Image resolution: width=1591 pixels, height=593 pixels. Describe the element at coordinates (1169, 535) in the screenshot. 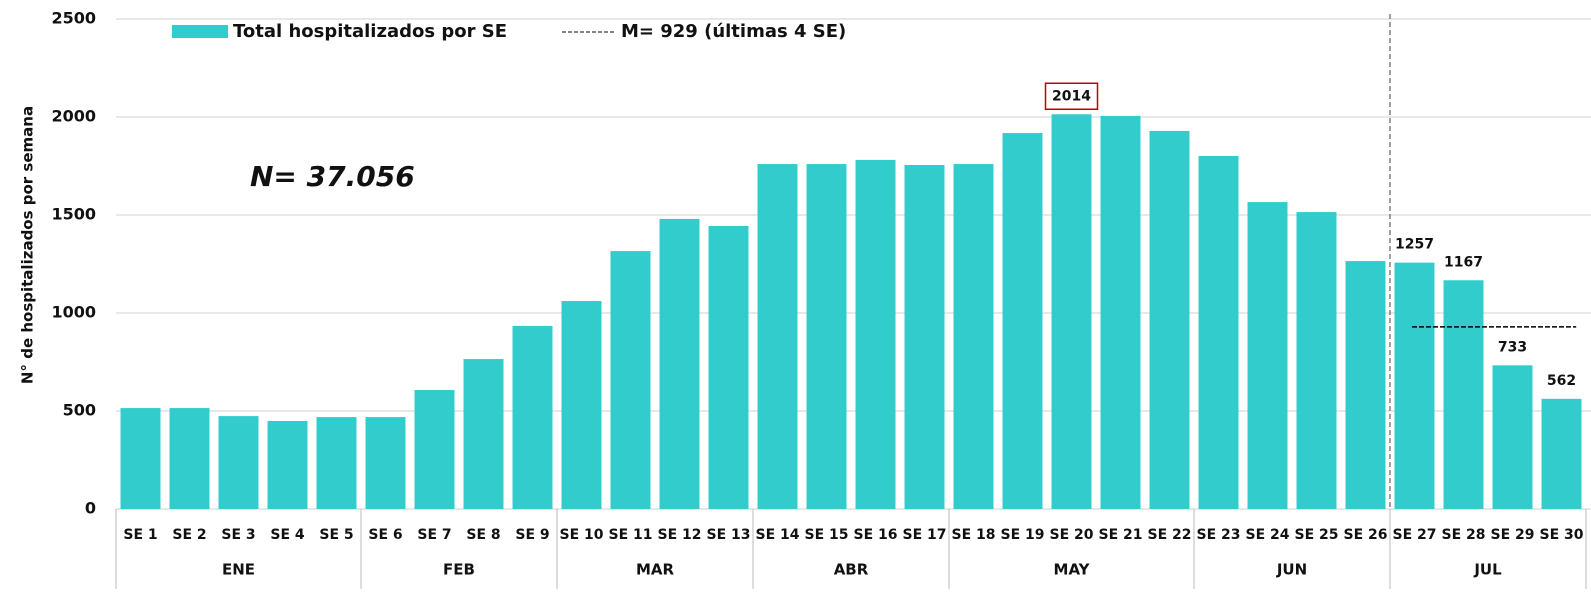

I see `x-tick-label: SE 22` at that location.